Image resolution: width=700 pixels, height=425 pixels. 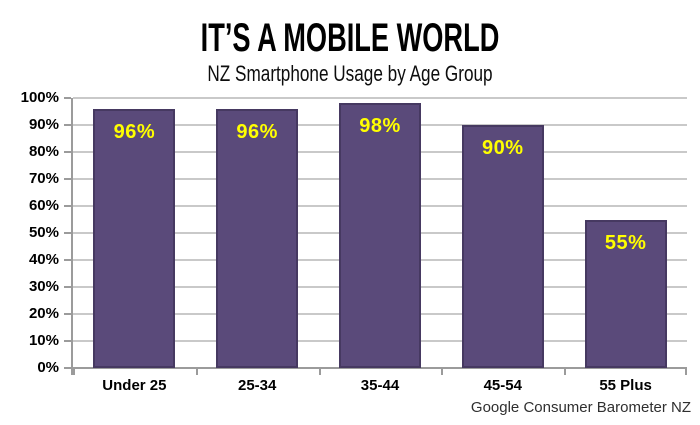 What do you see at coordinates (43, 124) in the screenshot?
I see `y-axis-label: 90%` at bounding box center [43, 124].